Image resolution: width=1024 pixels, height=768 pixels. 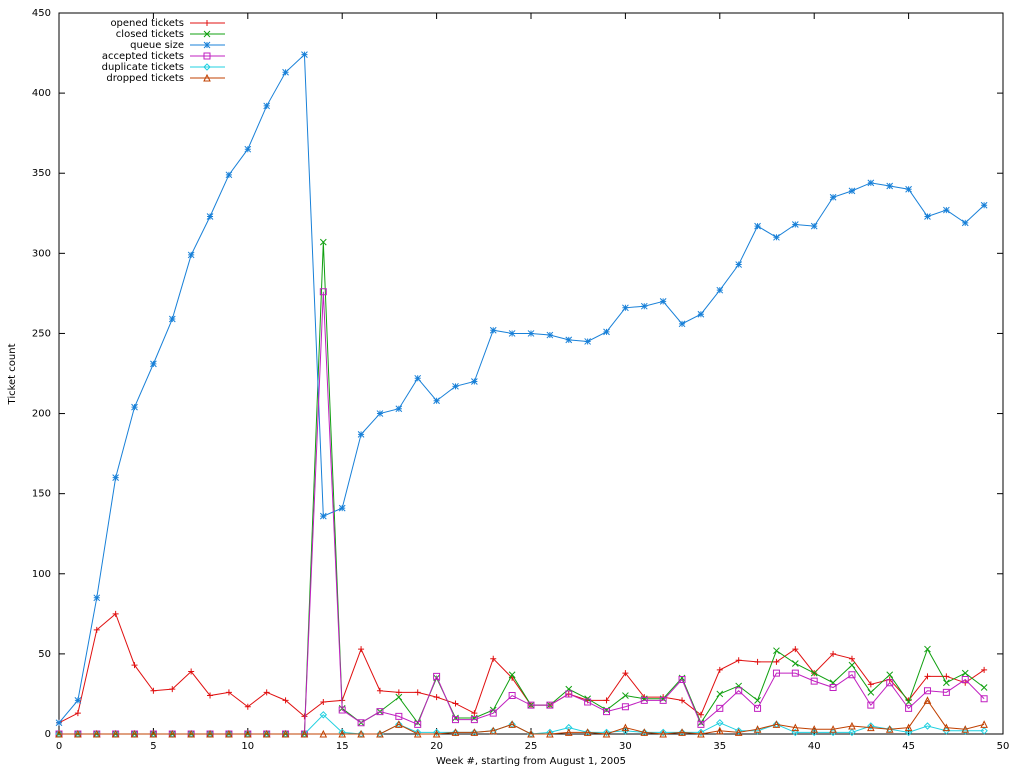 What do you see at coordinates (41, 13) in the screenshot?
I see `y-tick-label: 450` at bounding box center [41, 13].